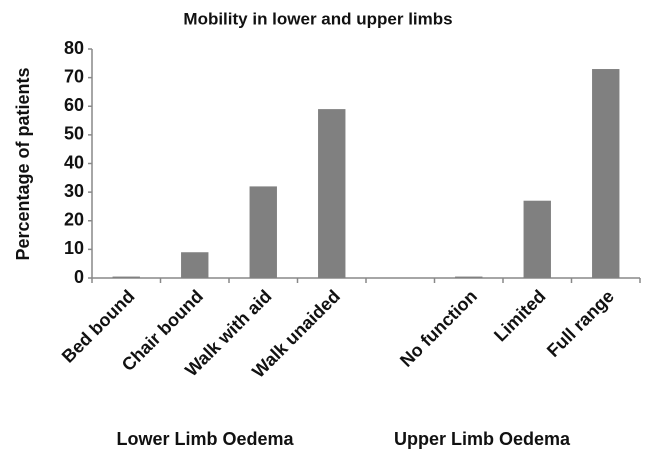 This screenshot has width=645, height=452. What do you see at coordinates (74, 48) in the screenshot?
I see `y-tick-label: 80` at bounding box center [74, 48].